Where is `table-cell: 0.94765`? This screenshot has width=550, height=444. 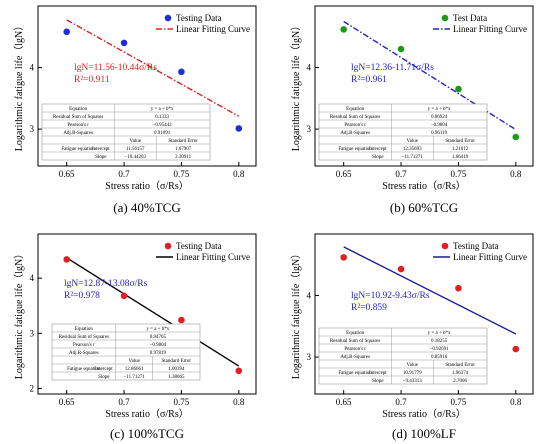 table-cell: 0.94765 is located at coordinates (158, 337).